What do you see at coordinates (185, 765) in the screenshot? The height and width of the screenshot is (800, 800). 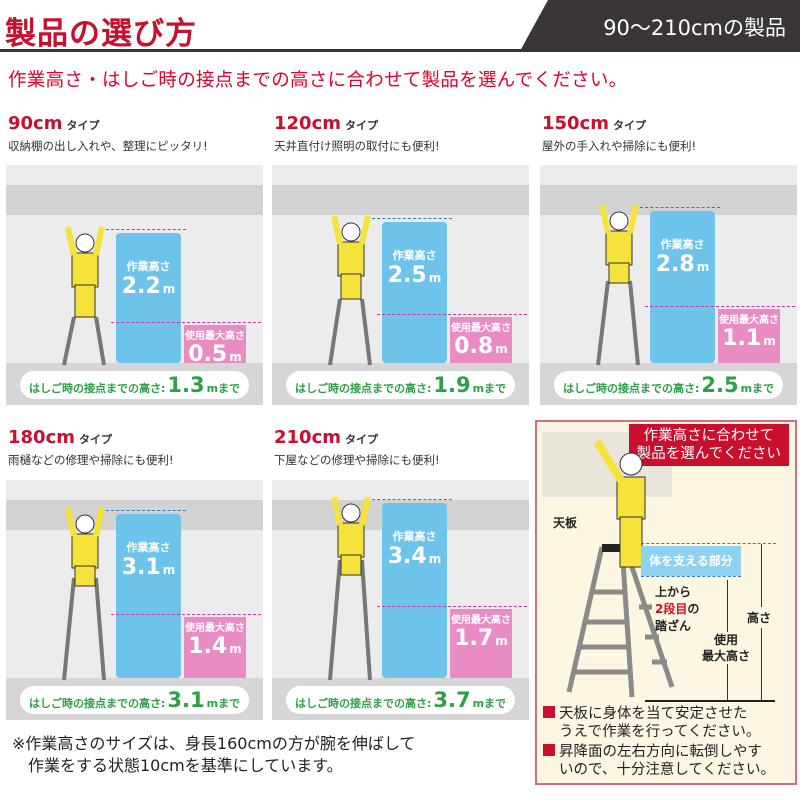 I see `footnote-line-2: 作業をする状態10cmを基準にしています。` at bounding box center [185, 765].